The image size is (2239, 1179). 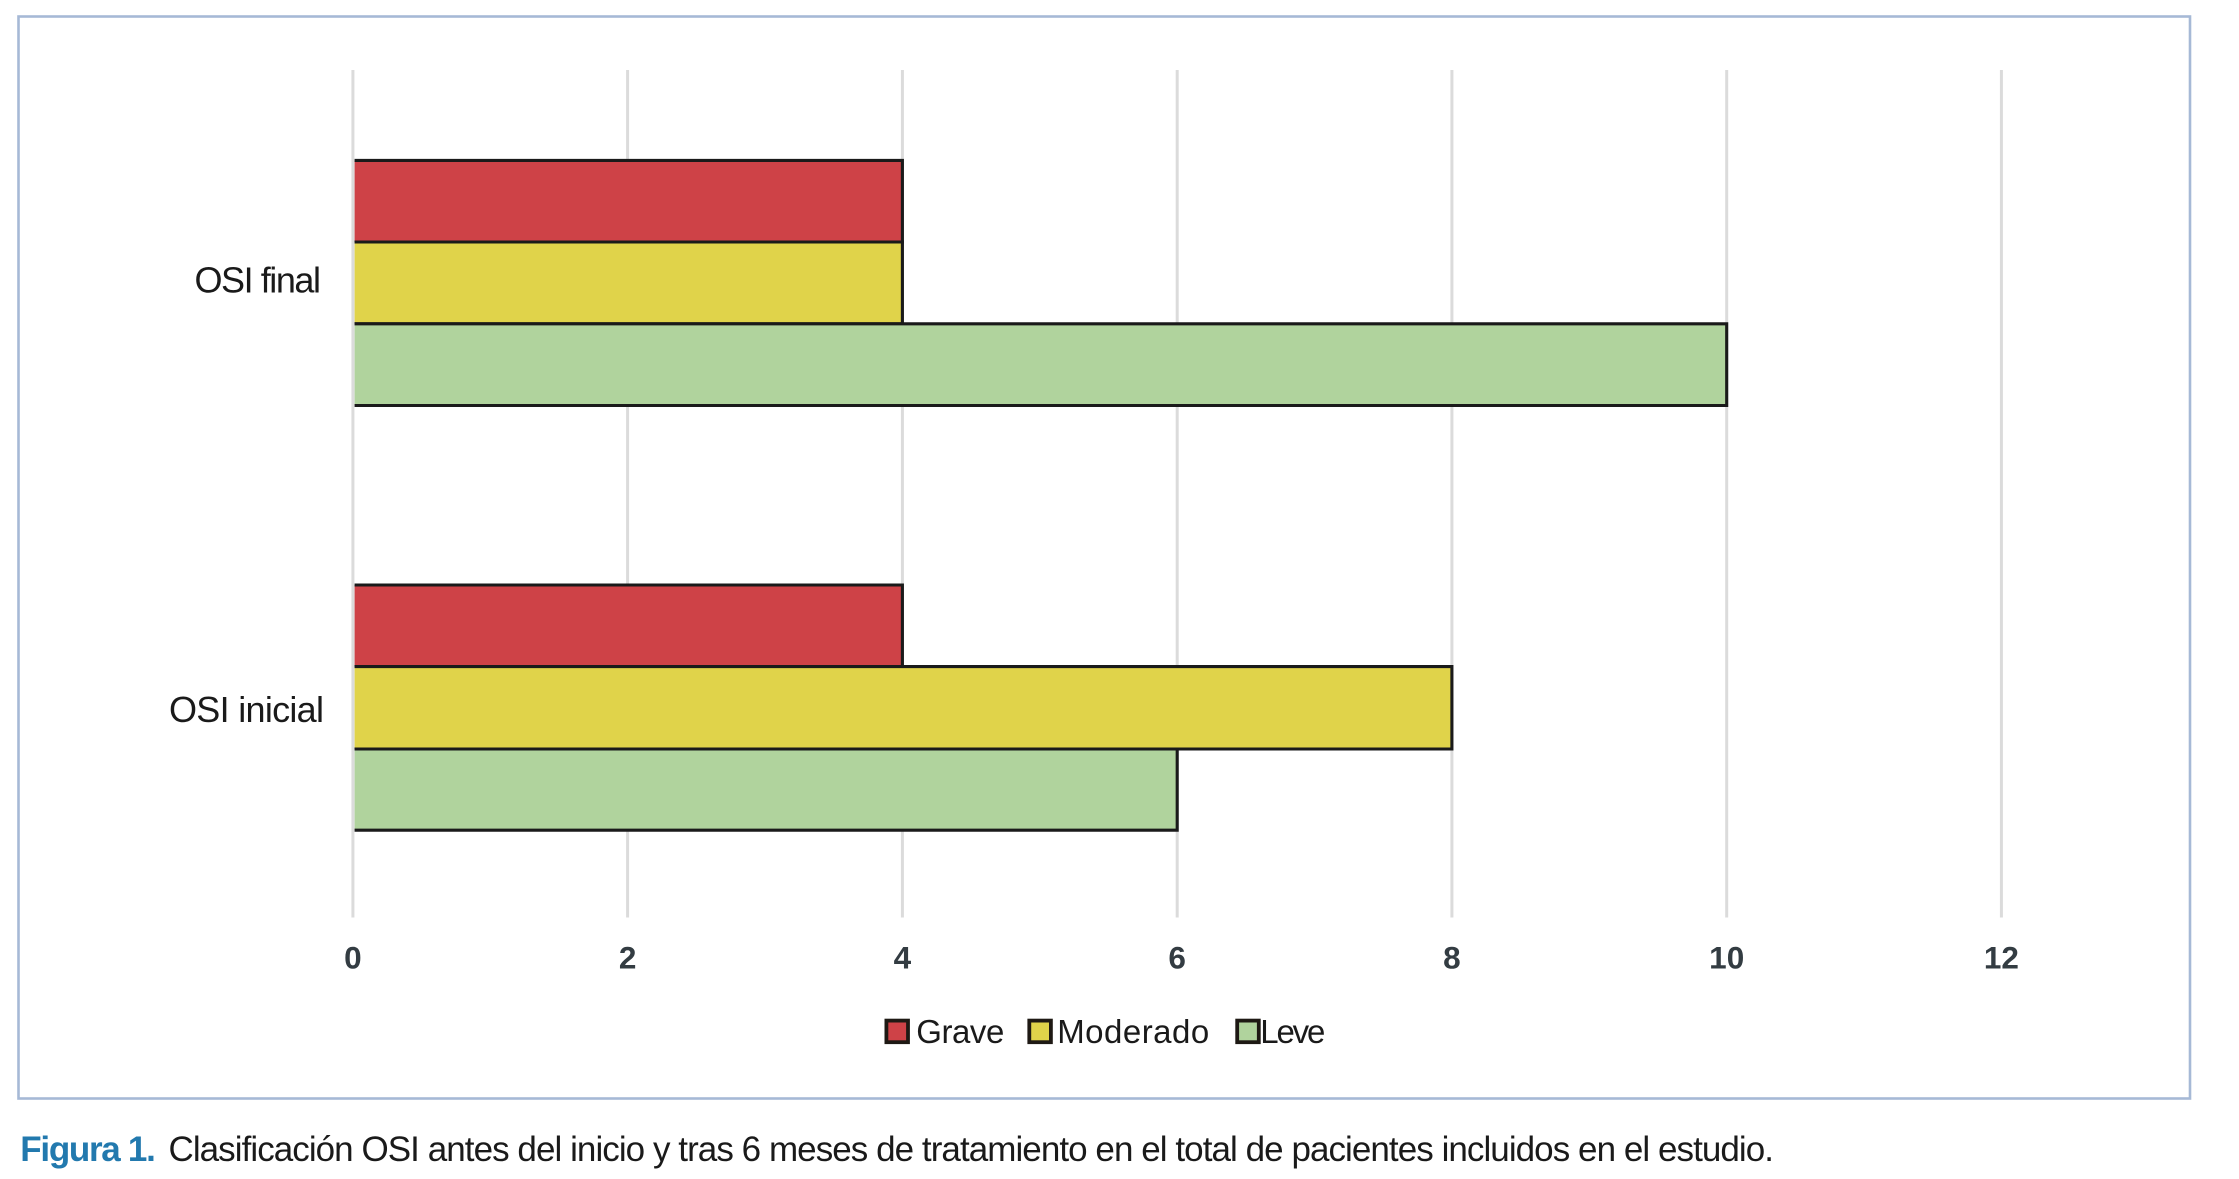 I want to click on svg-text: 8, so click(x=1452, y=958).